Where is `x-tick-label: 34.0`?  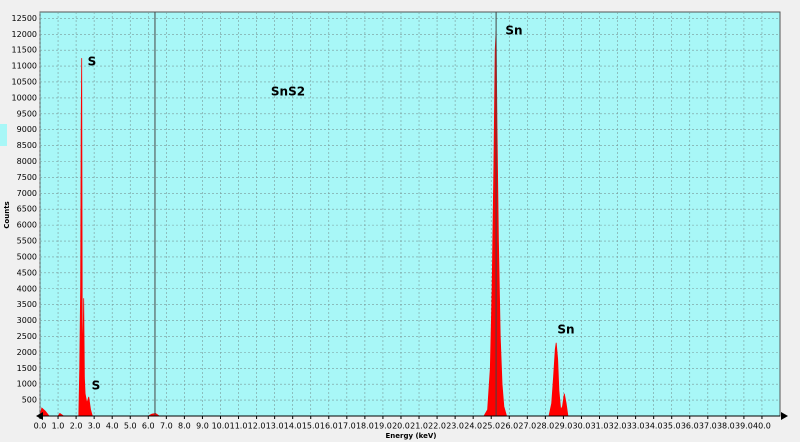
x-tick-label: 34.0 is located at coordinates (654, 426).